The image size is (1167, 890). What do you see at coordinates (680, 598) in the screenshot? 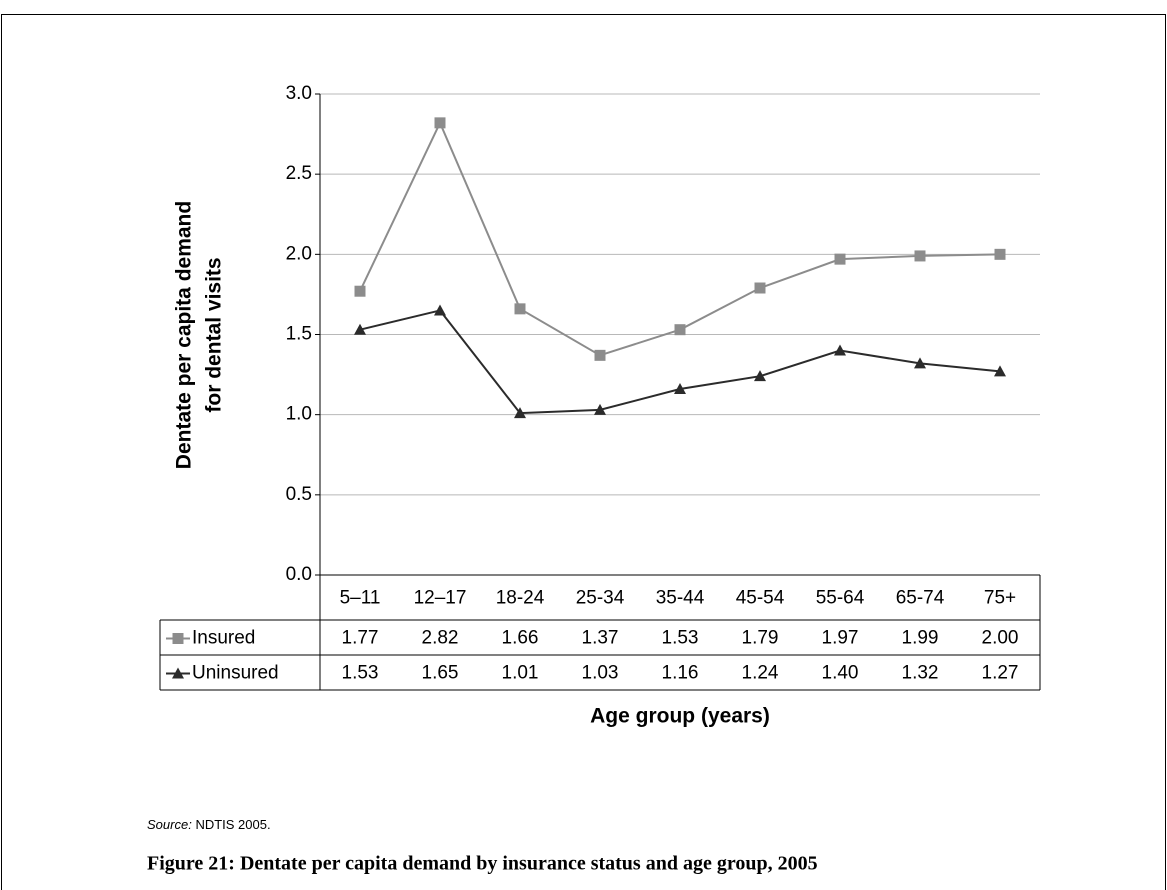
I see `x-tick-label: 35-44` at bounding box center [680, 598].